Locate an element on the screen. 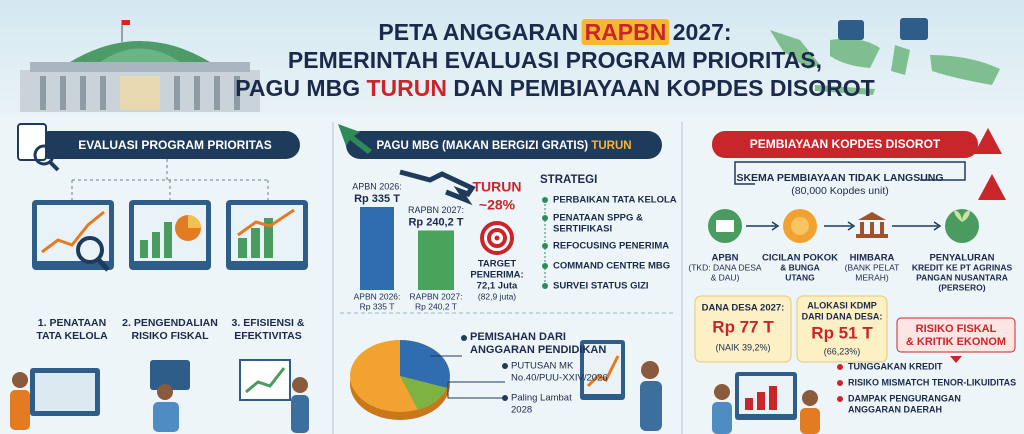  building-illustration is located at coordinates (140, 66).